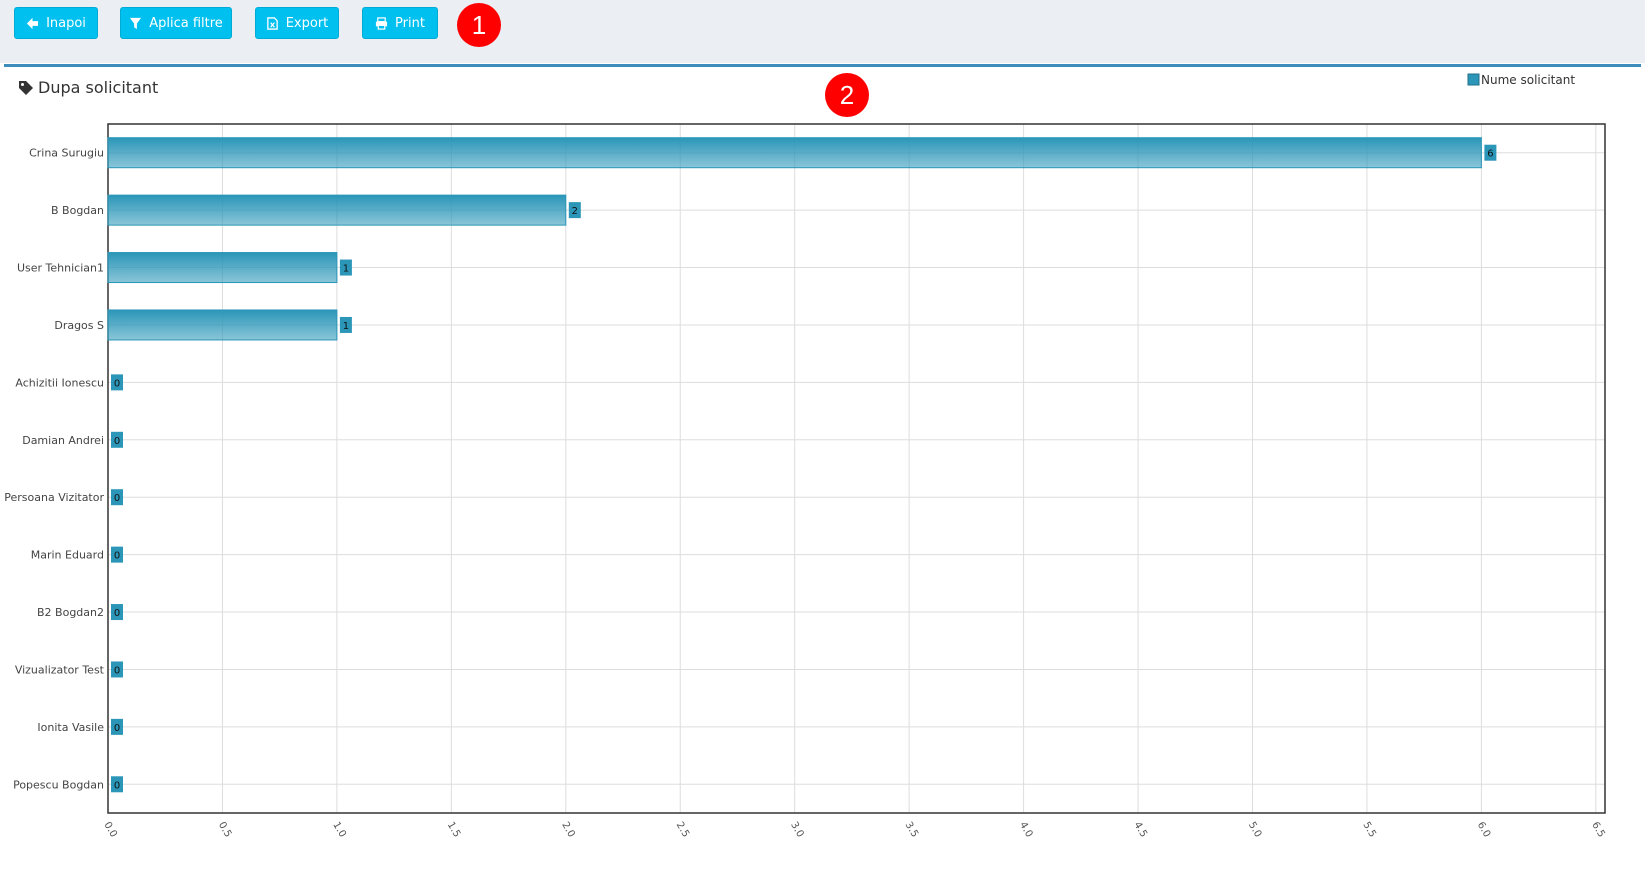 The height and width of the screenshot is (870, 1645). What do you see at coordinates (54, 497) in the screenshot?
I see `y-tick-label: Persoana Vizitator` at bounding box center [54, 497].